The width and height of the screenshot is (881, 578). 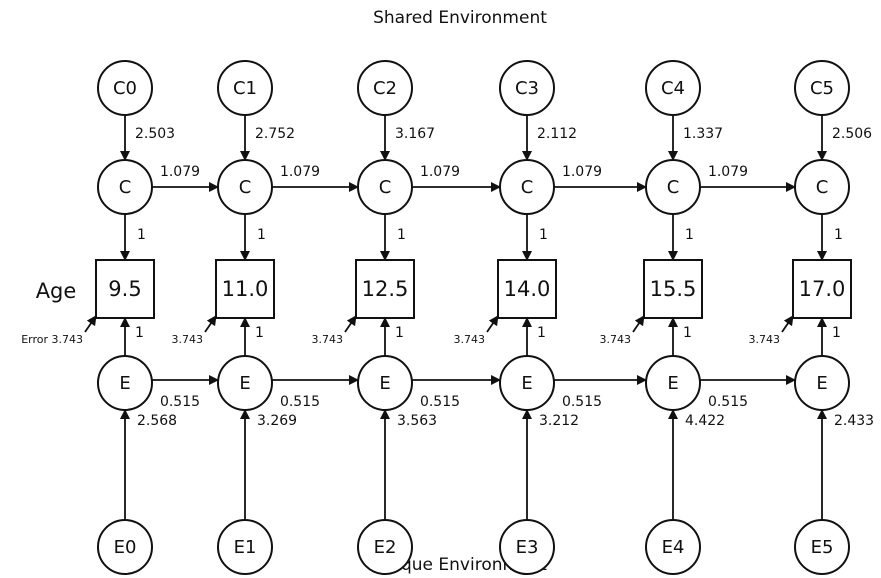 I want to click on node-label: C1, so click(x=245, y=88).